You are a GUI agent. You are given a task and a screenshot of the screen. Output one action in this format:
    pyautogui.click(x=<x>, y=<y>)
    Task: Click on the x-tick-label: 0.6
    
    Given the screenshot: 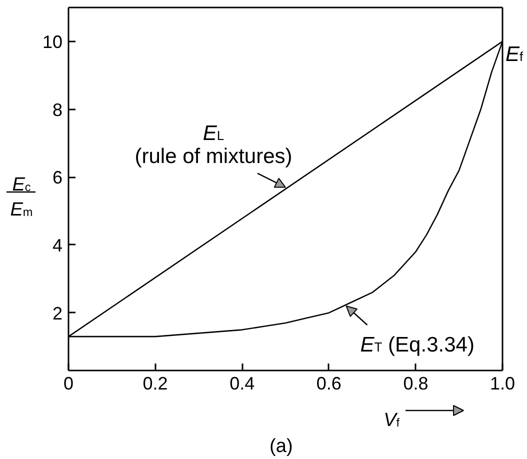 What is the action you would take?
    pyautogui.click(x=329, y=384)
    